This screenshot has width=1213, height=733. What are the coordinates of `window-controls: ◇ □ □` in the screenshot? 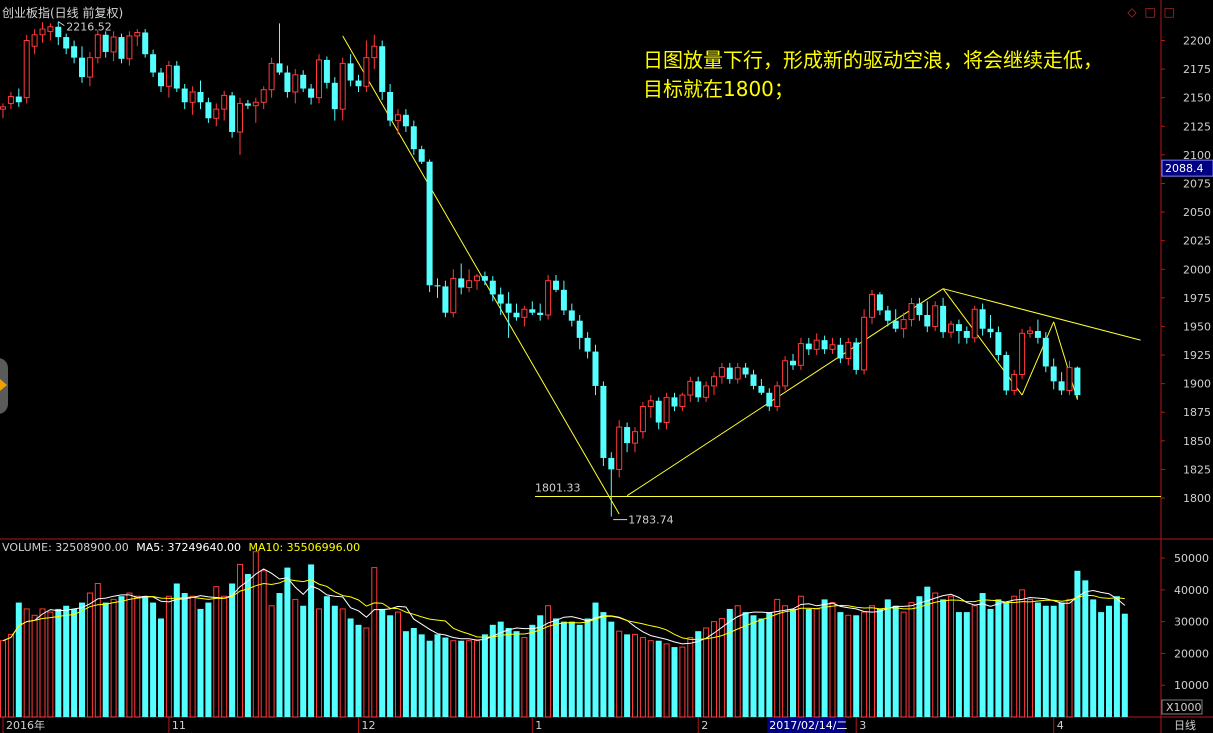 It's located at (1149, 12).